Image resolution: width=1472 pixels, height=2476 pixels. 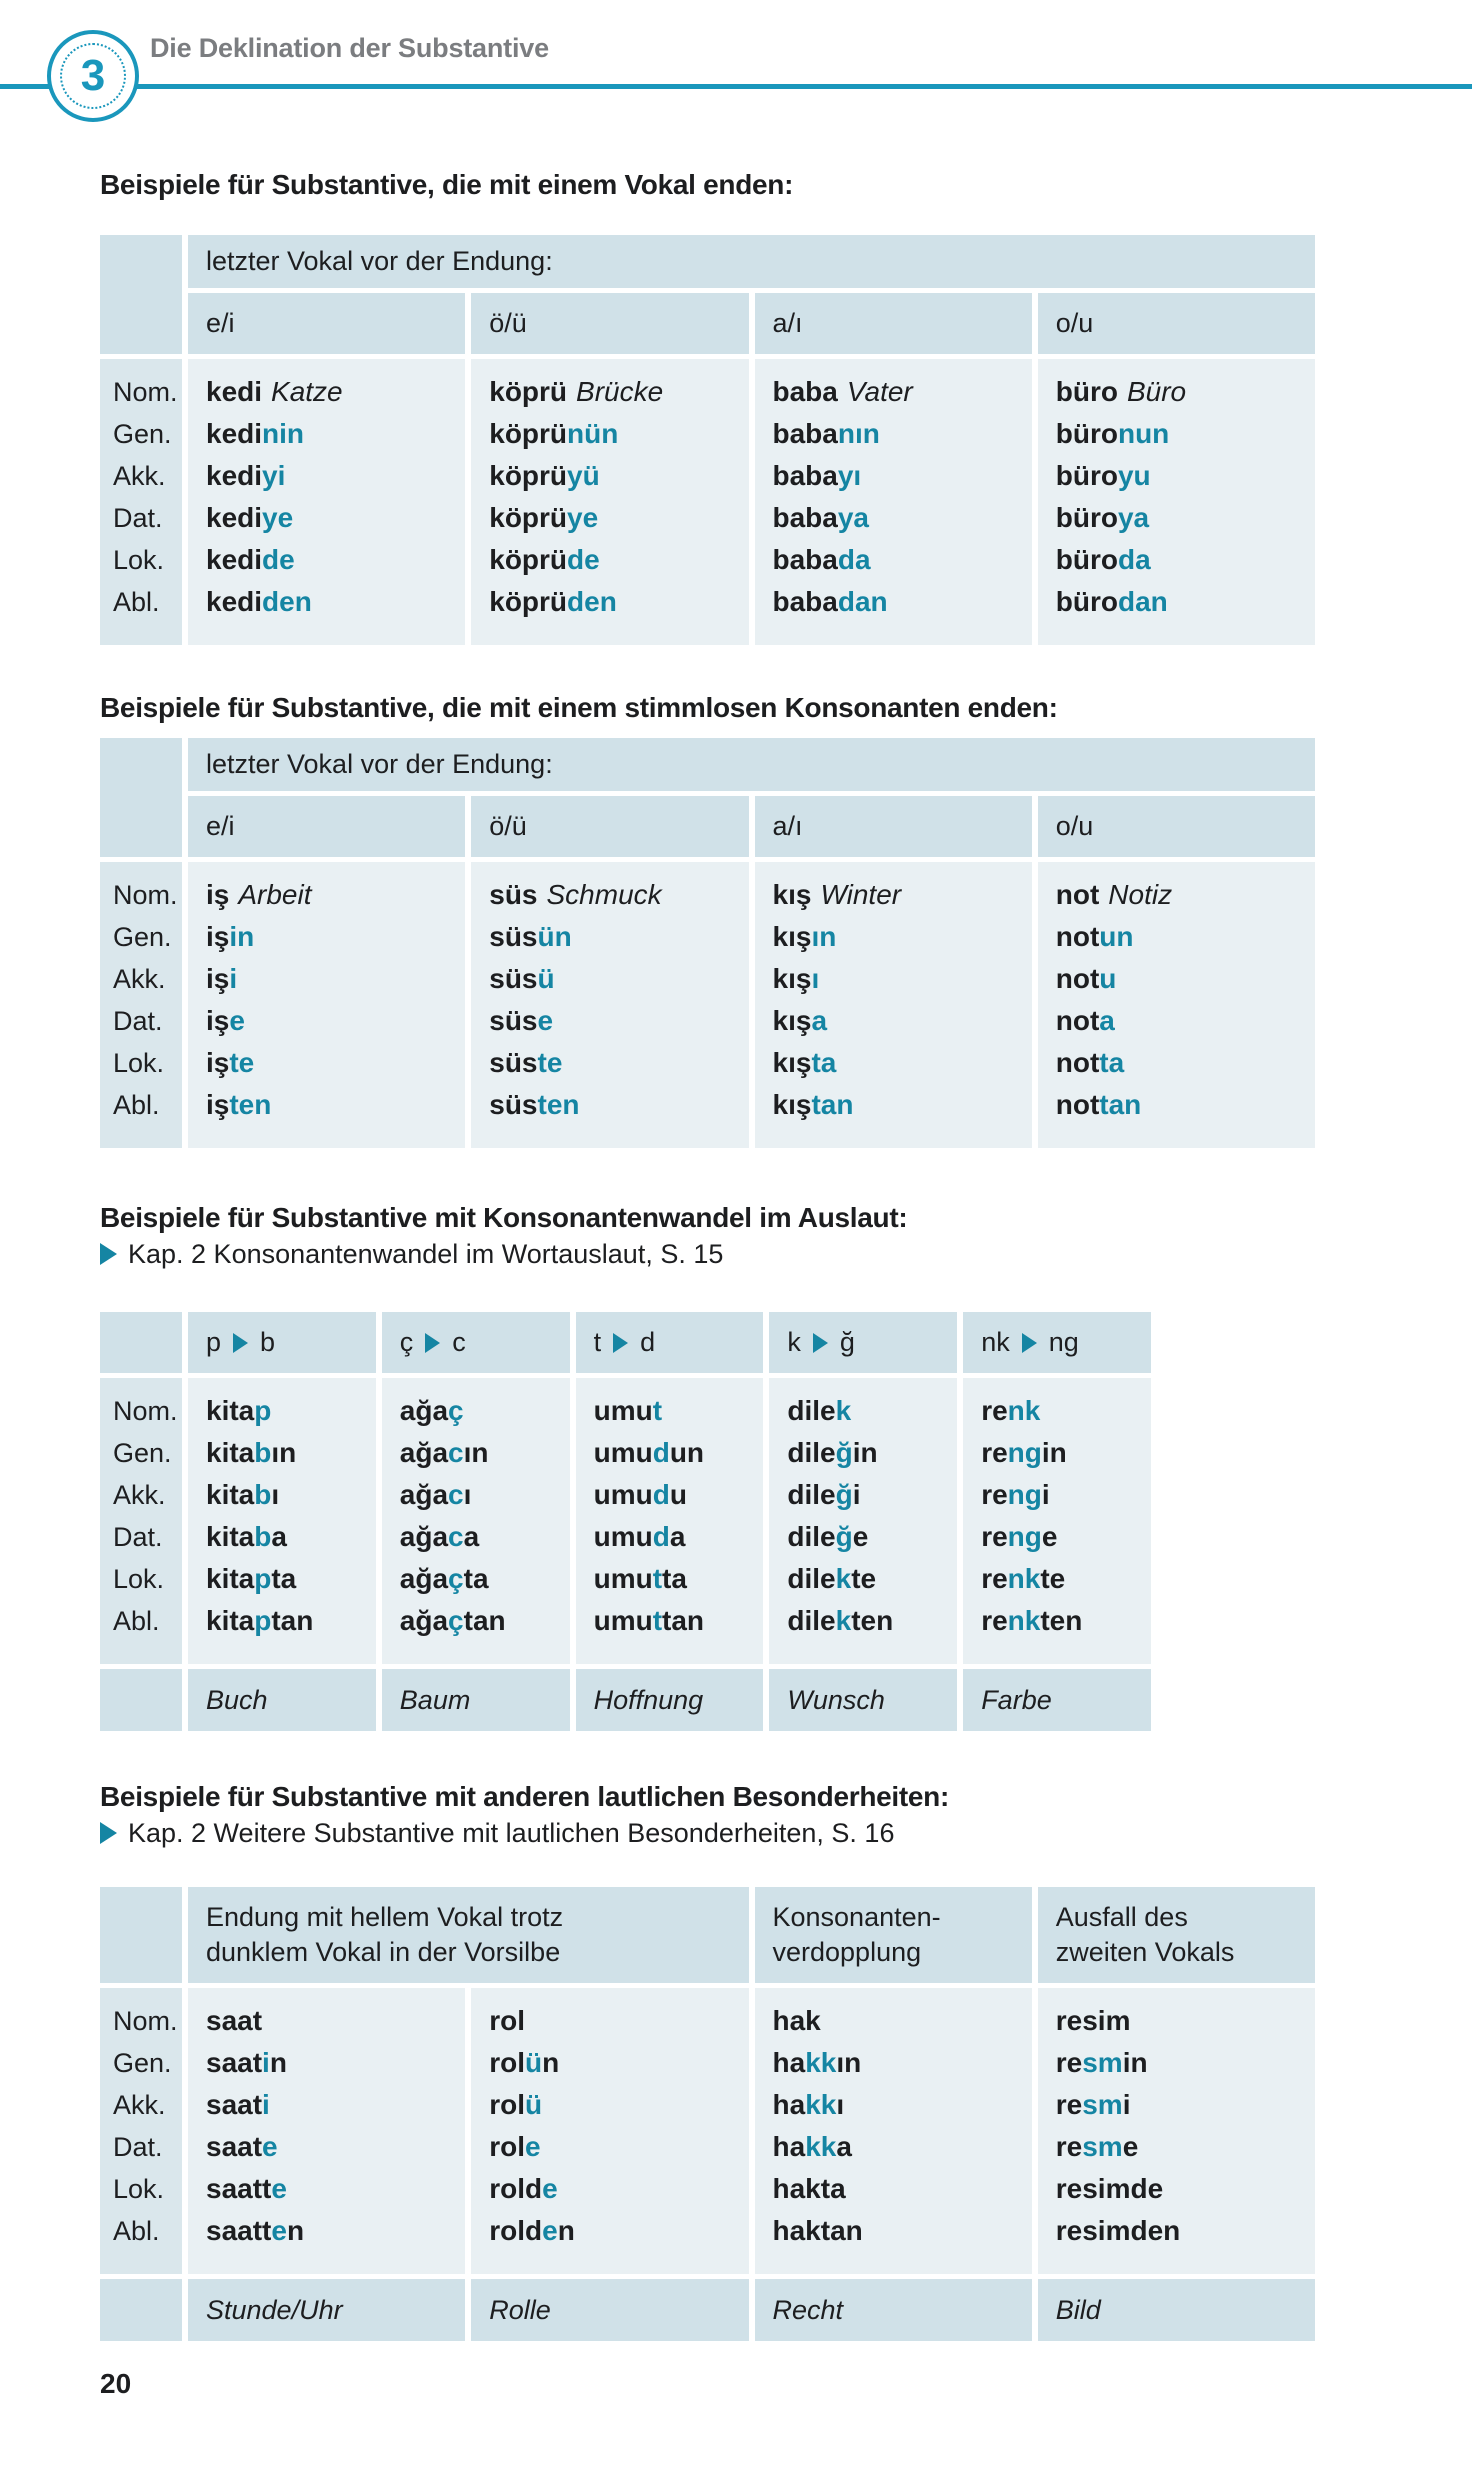 What do you see at coordinates (513, 1062) in the screenshot?
I see `word-stem: süs` at bounding box center [513, 1062].